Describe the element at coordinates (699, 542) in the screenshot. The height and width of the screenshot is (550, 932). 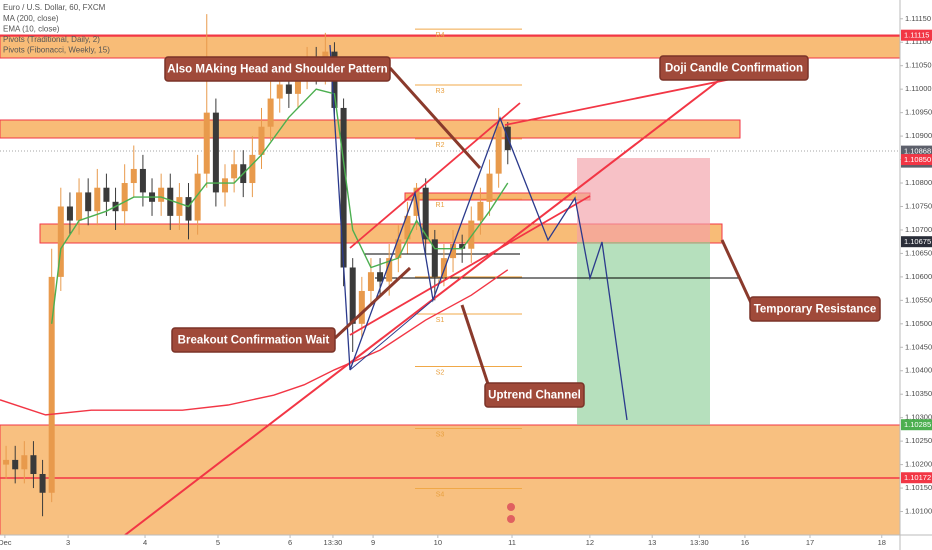
I see `x-tick-label: 13:30` at that location.